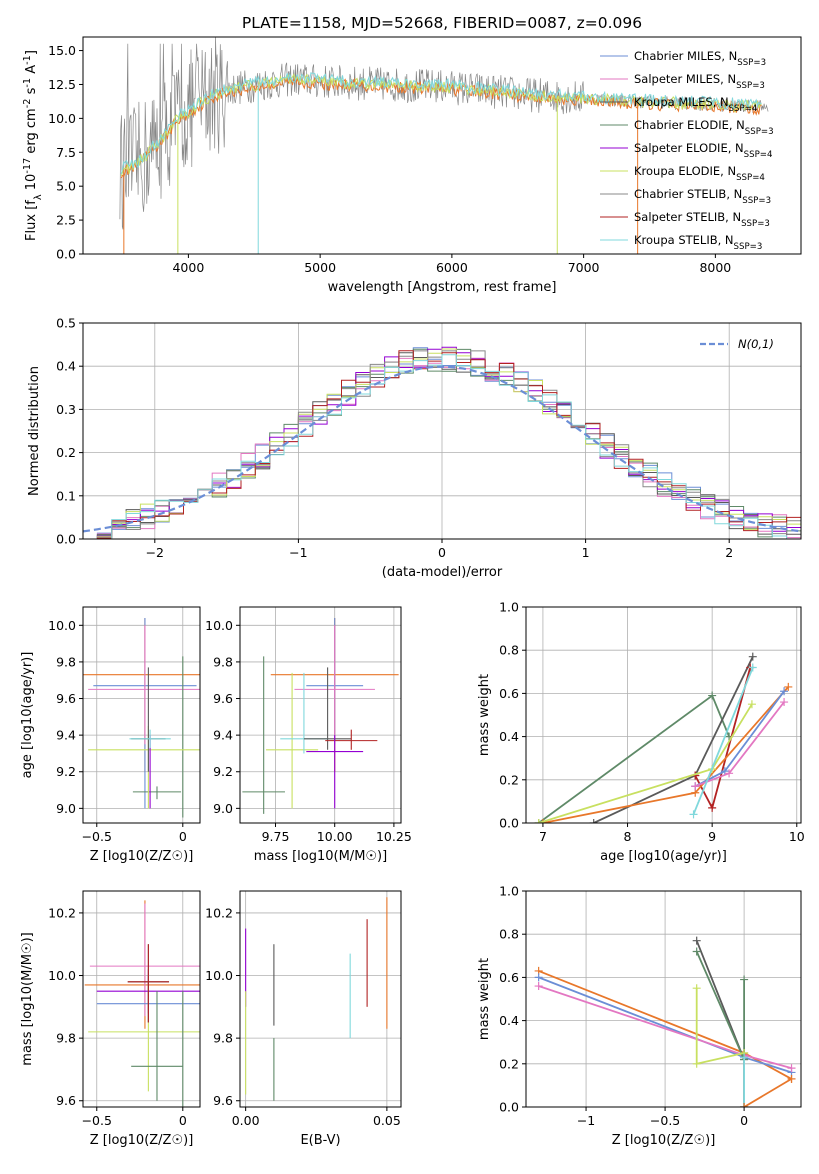 This screenshot has height=1174, width=819. I want to click on x-tick-label: 7, so click(543, 836).